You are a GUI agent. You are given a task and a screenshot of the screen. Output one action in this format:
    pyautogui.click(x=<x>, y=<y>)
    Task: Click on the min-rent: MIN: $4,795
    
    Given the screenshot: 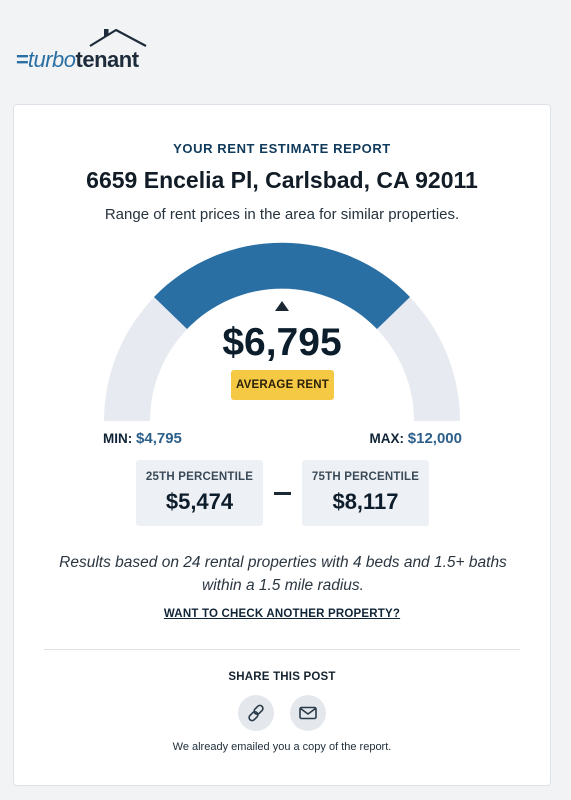 What is the action you would take?
    pyautogui.click(x=142, y=438)
    